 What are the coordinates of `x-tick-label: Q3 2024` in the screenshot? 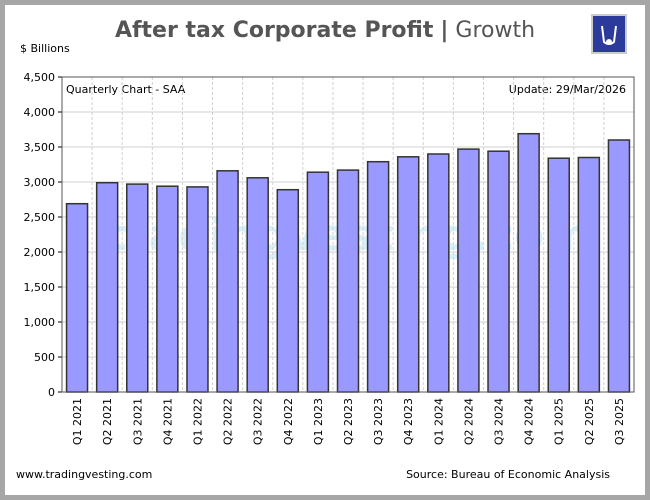 It's located at (499, 421).